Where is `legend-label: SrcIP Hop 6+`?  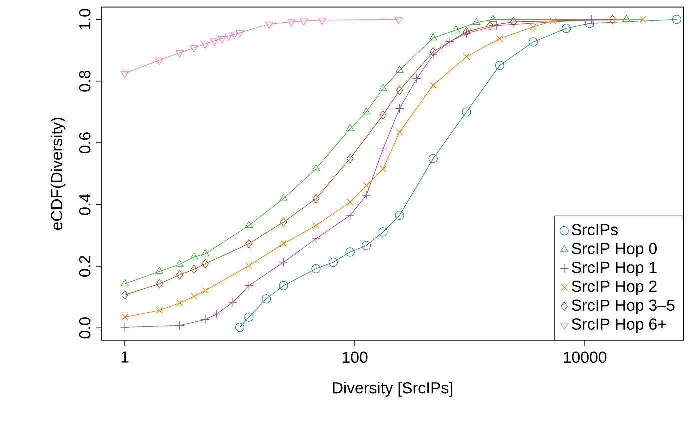 legend-label: SrcIP Hop 6+ is located at coordinates (619, 325).